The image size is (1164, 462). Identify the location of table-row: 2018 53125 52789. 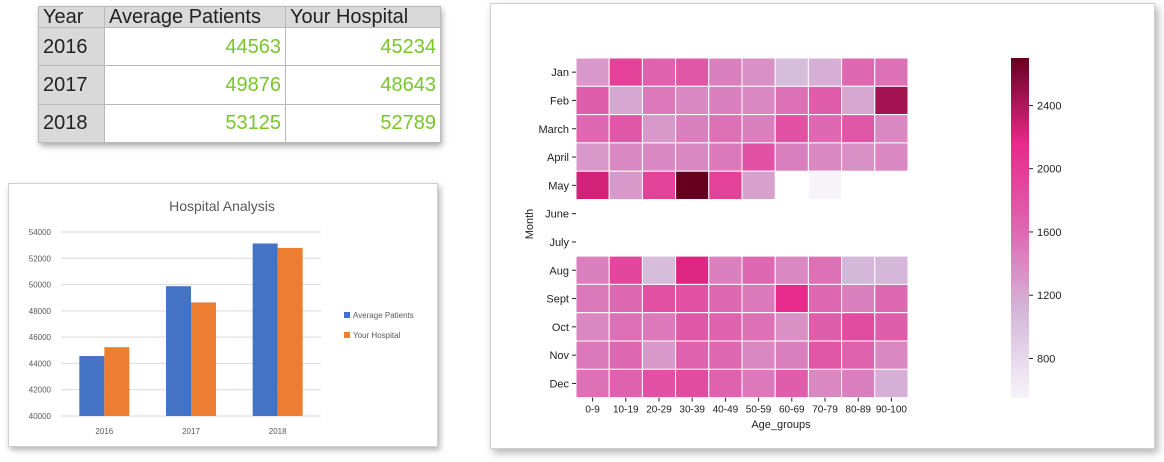
(239, 123).